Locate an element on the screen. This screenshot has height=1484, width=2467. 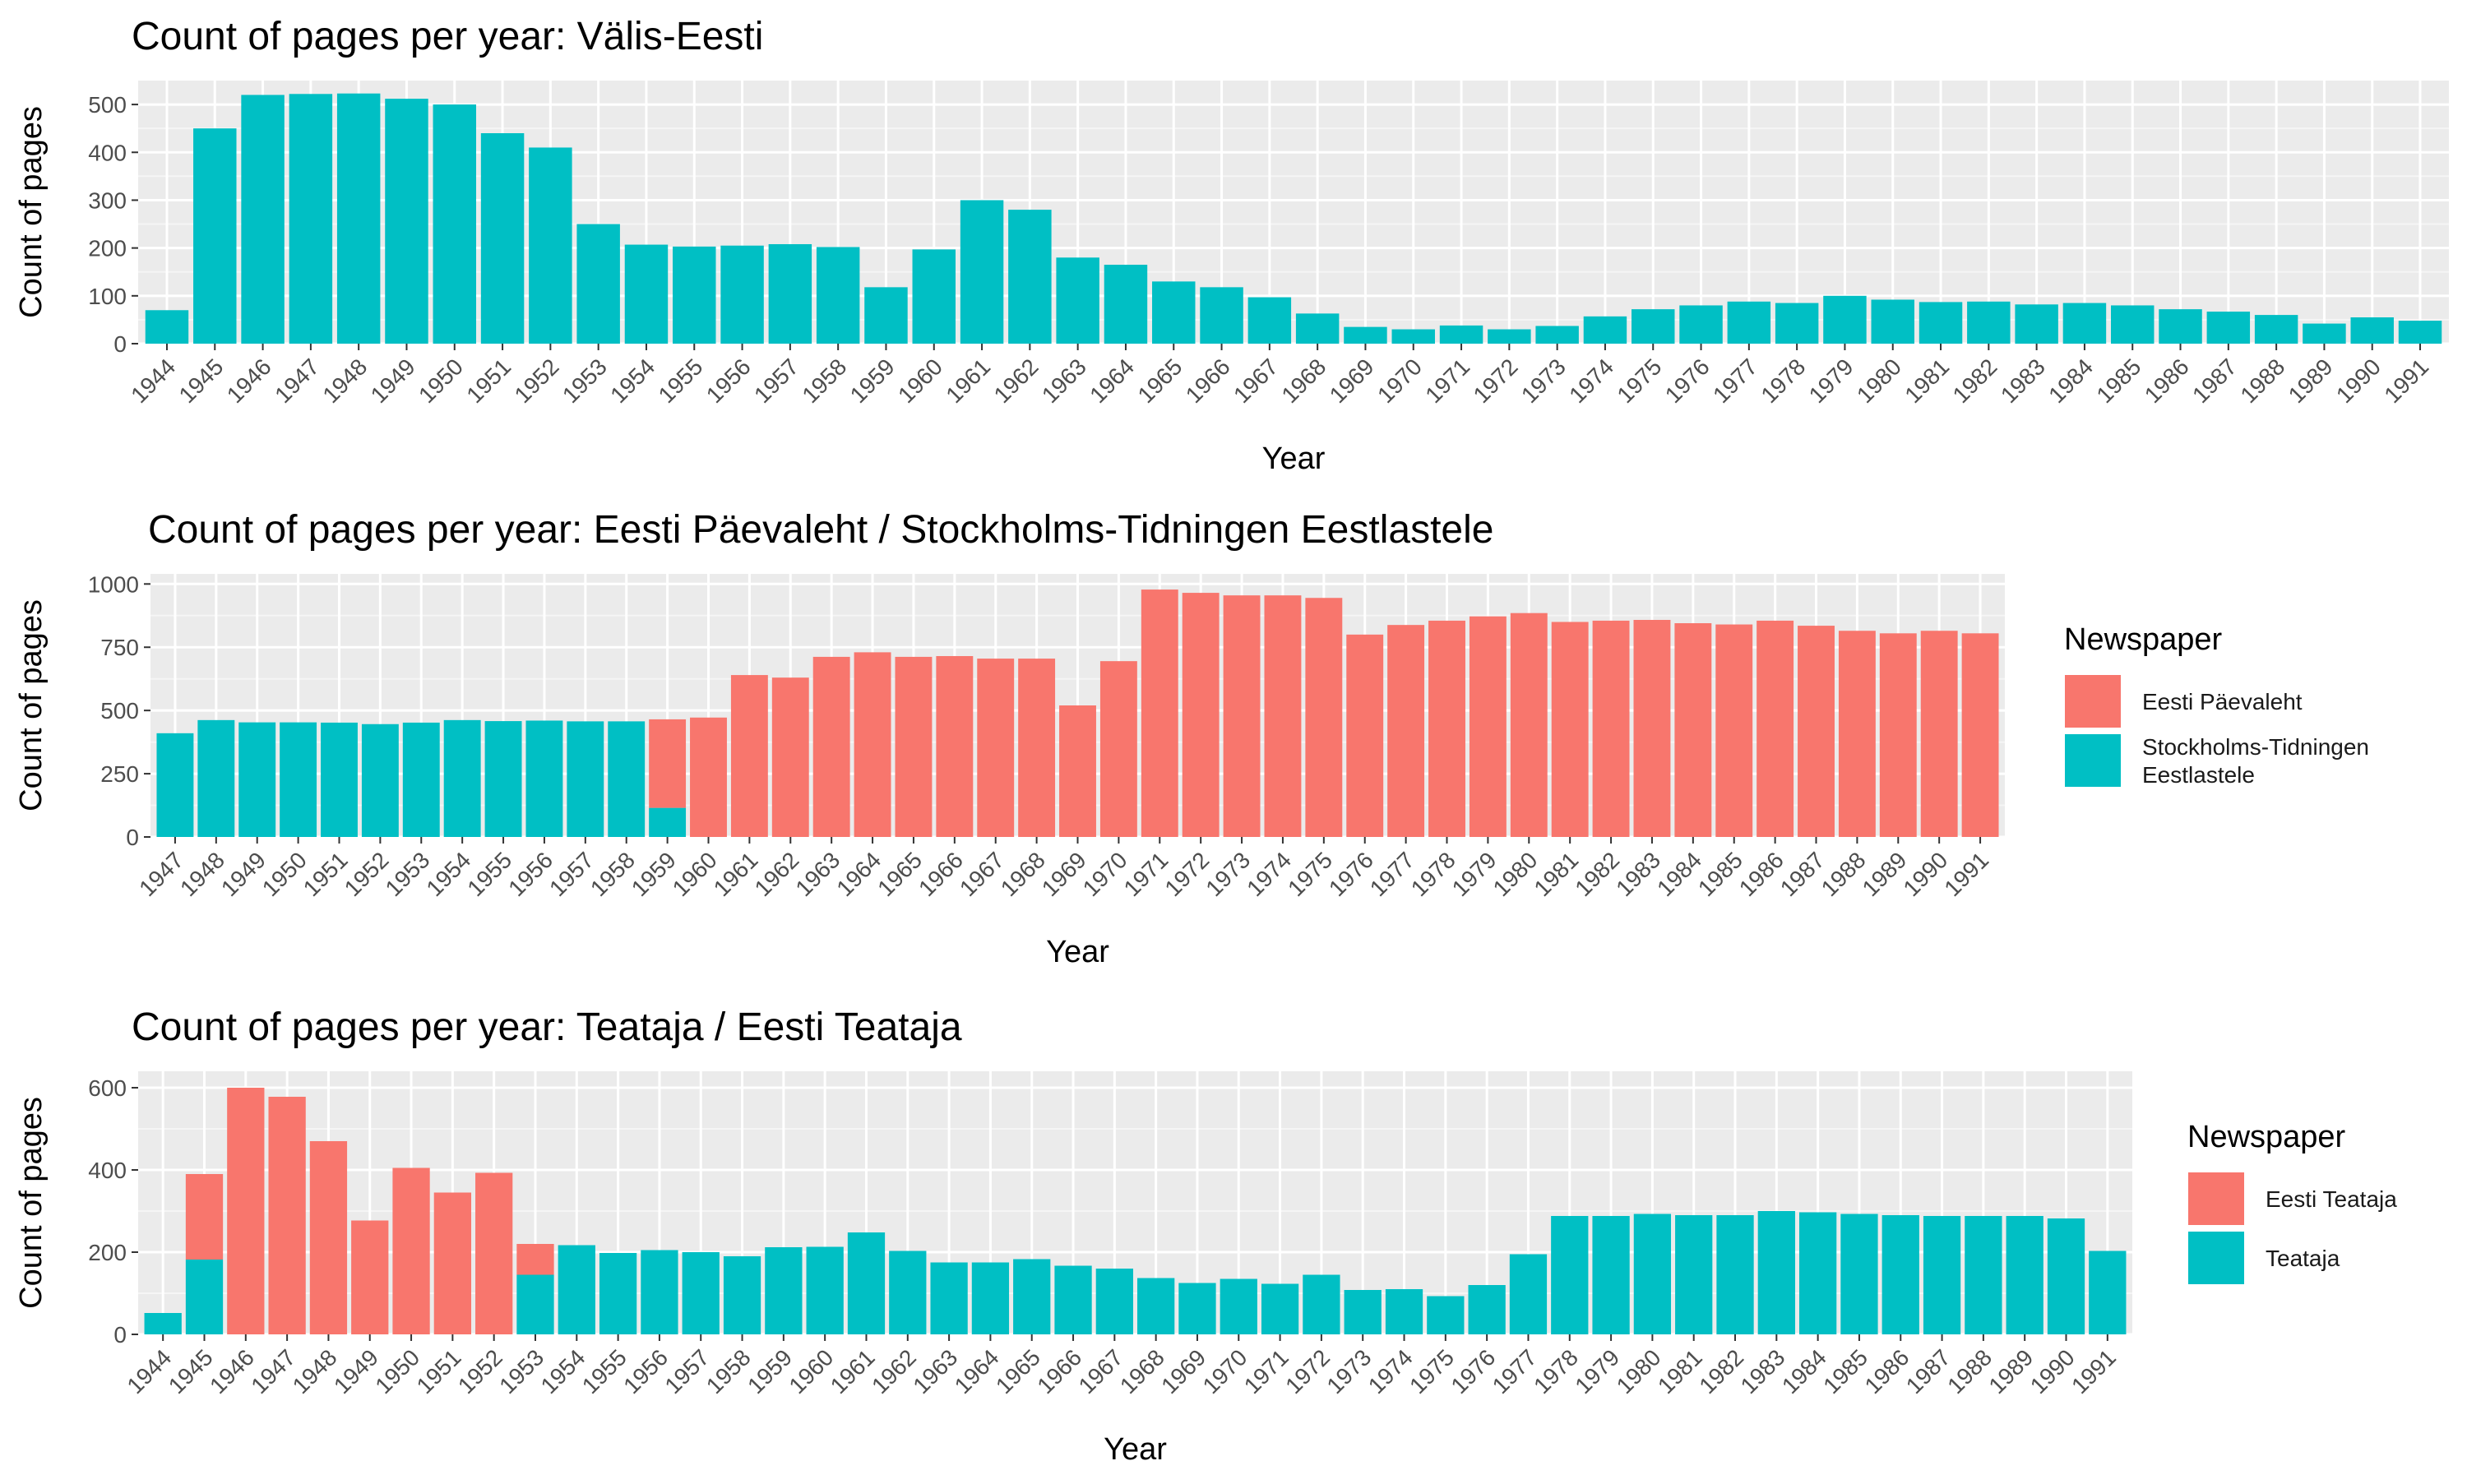
x-tick-label: 1981 is located at coordinates (1556, 874).